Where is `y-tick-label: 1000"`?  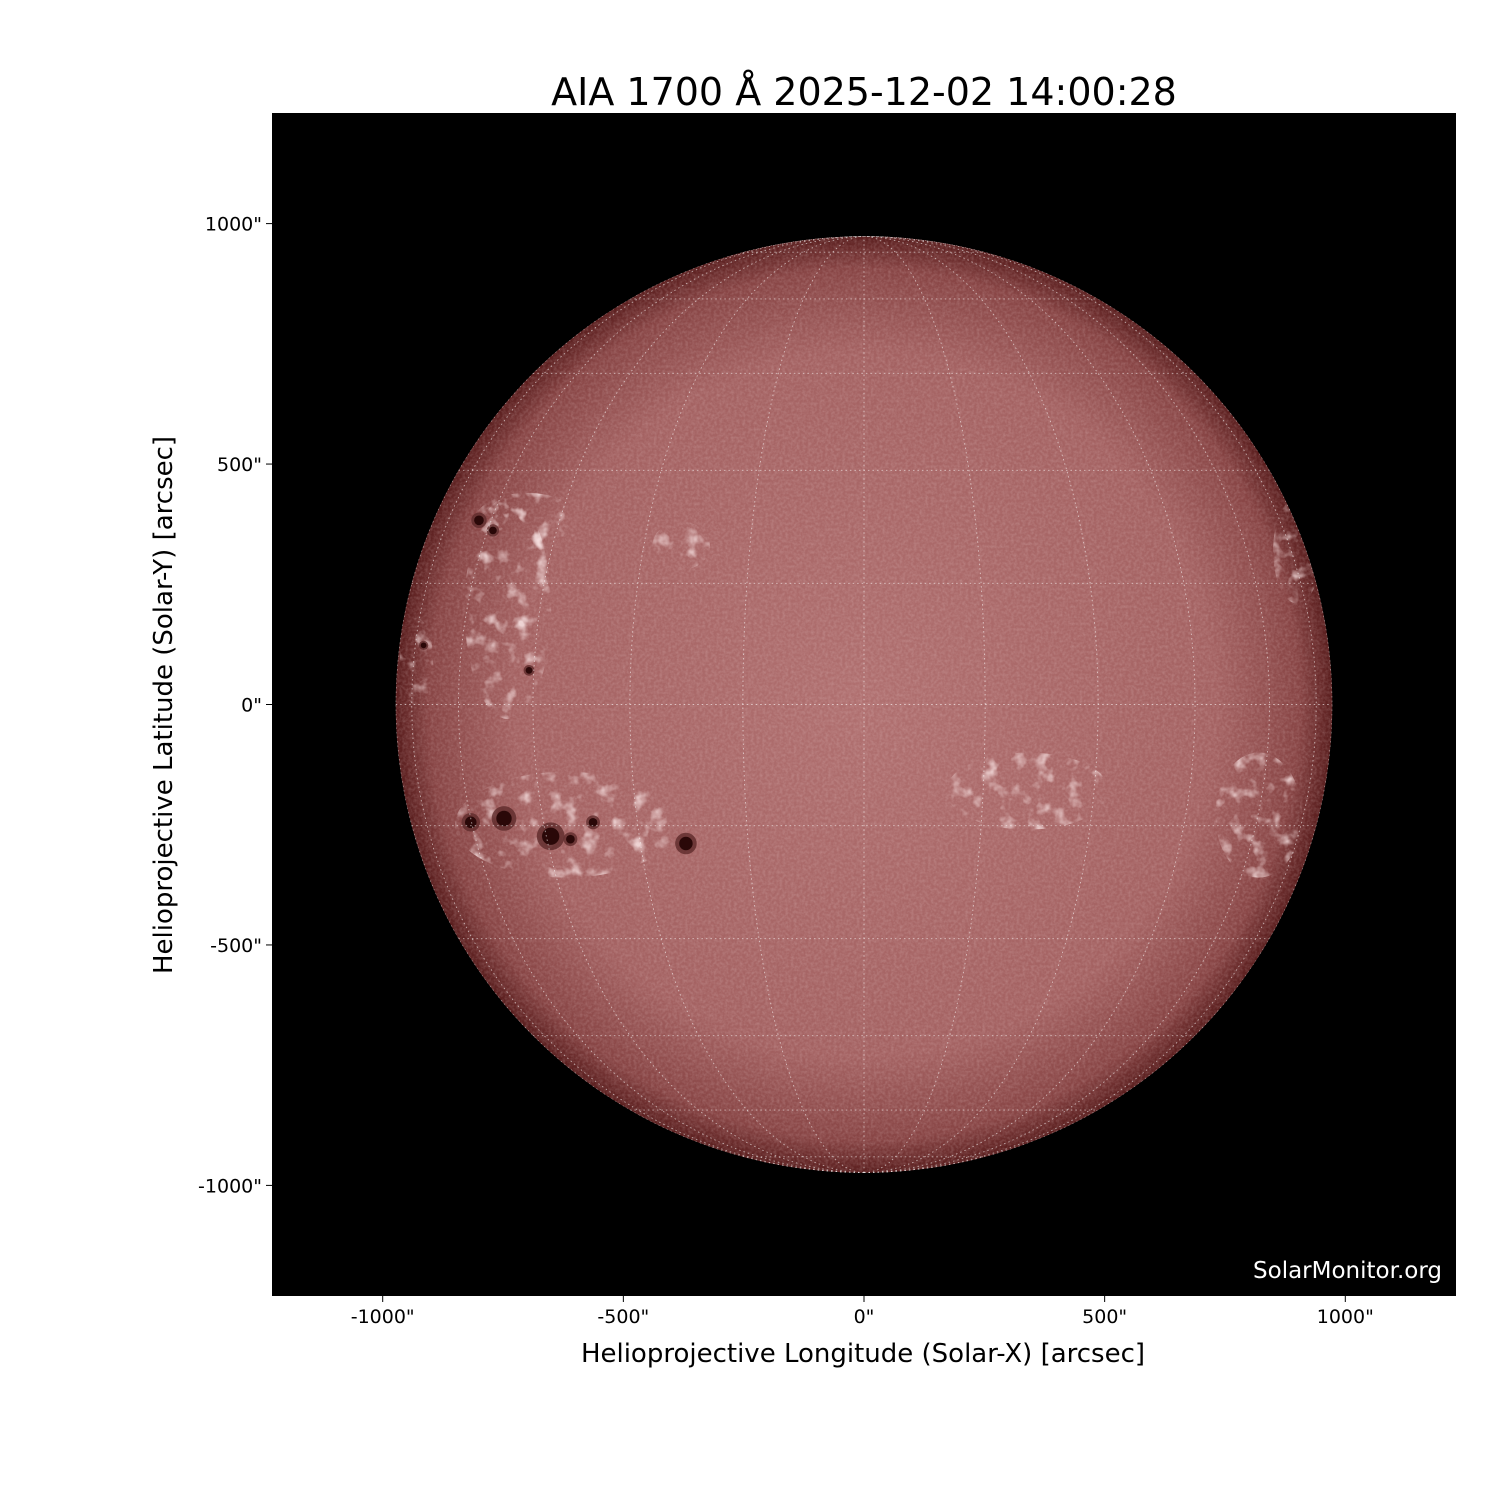 y-tick-label: 1000" is located at coordinates (233, 225).